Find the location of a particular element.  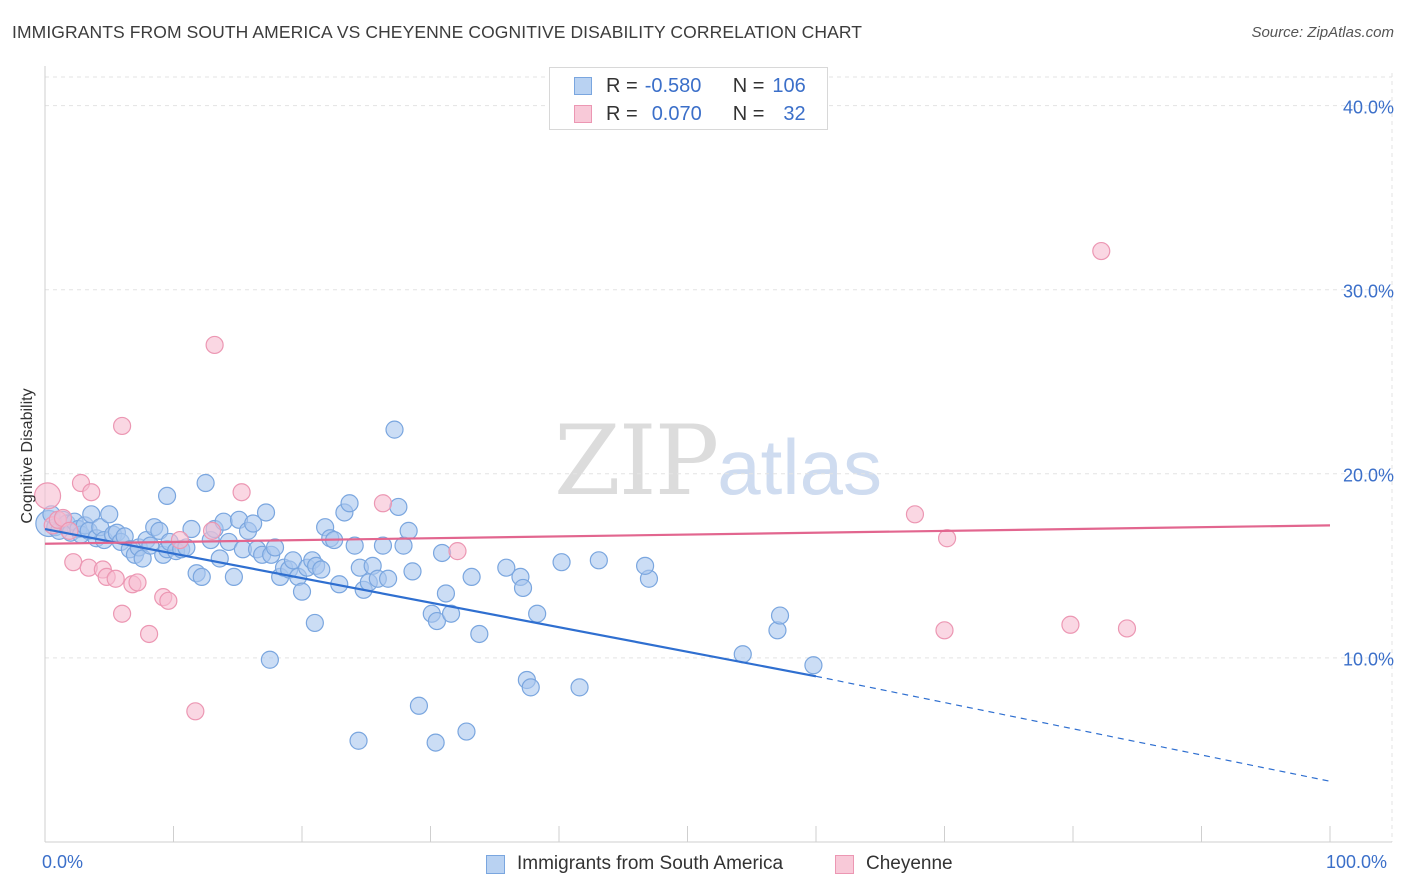

stats-legend-row-blue: R = -0.580 N = 106 is located at coordinates (678, 86).